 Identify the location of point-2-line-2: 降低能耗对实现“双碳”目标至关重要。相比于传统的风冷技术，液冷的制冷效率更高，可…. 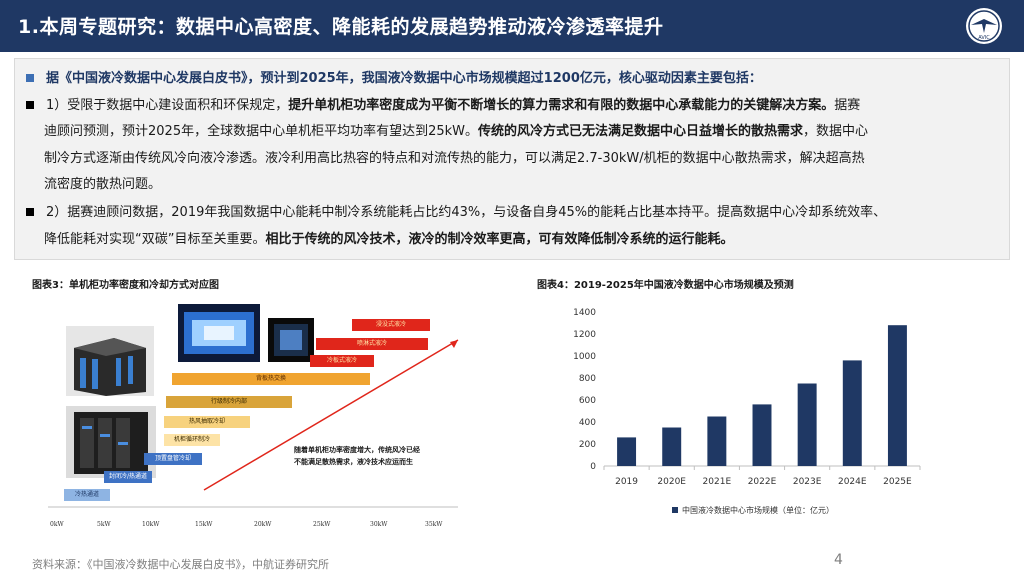
(389, 239).